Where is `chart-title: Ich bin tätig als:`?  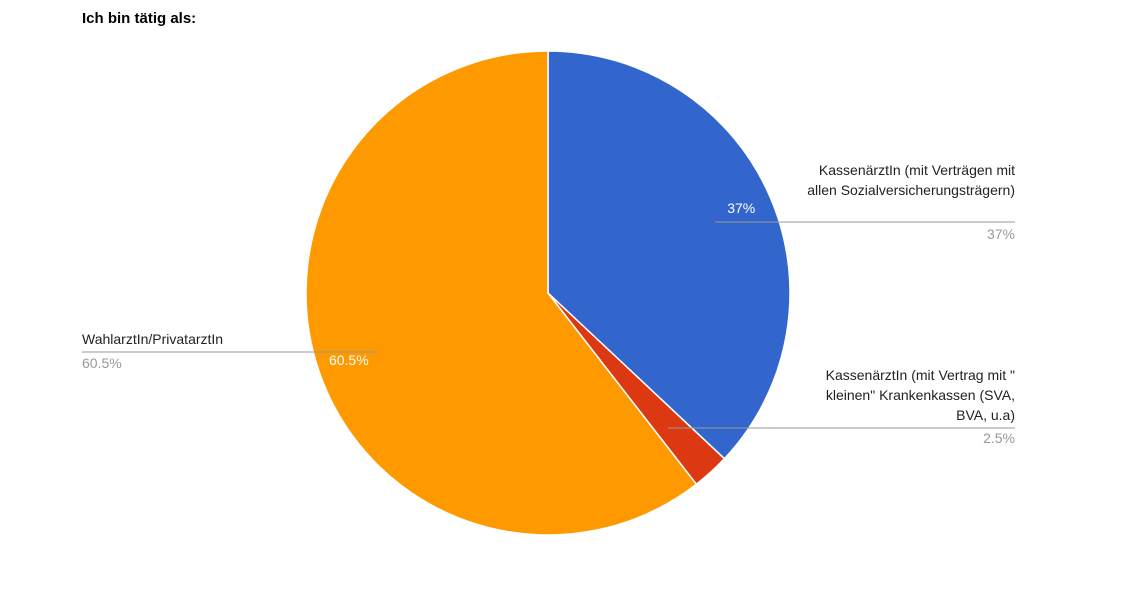
chart-title: Ich bin tätig als: is located at coordinates (139, 18).